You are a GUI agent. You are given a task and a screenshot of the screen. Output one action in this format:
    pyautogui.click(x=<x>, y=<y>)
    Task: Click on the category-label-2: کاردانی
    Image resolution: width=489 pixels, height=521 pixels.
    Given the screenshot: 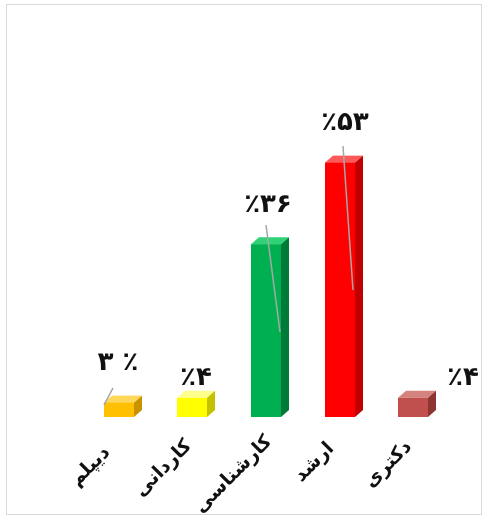 What is the action you would take?
    pyautogui.click(x=163, y=467)
    